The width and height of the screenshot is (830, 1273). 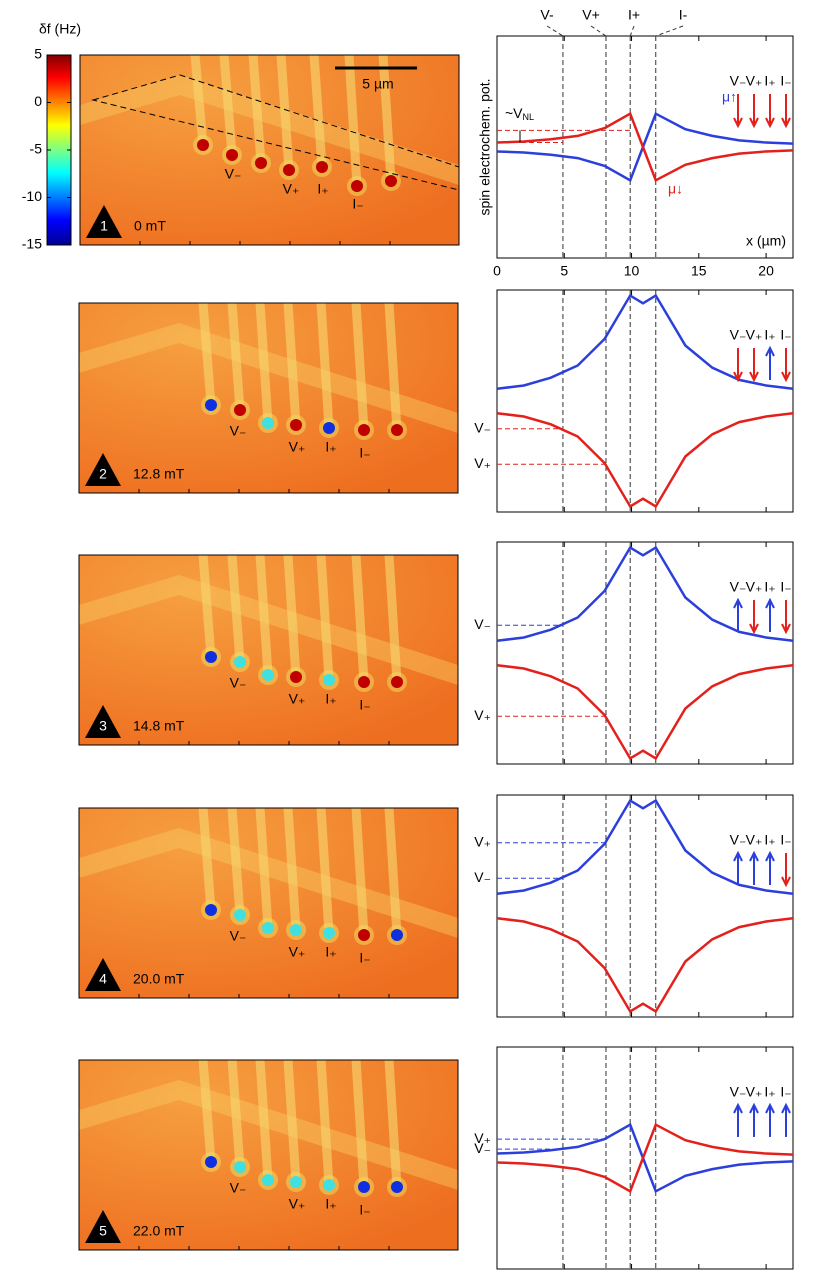 I want to click on image-frame, so click(x=268, y=398).